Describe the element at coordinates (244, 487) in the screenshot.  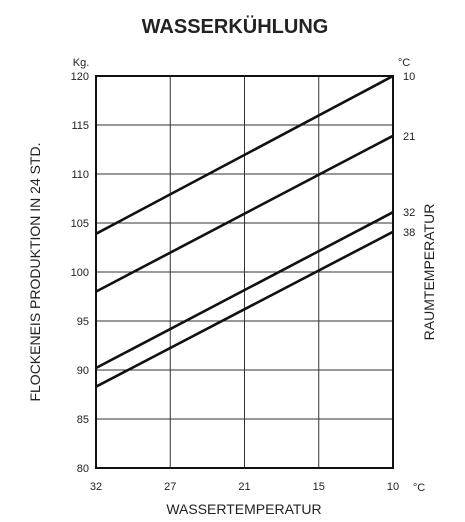
I see `x-tick-label: 21` at that location.